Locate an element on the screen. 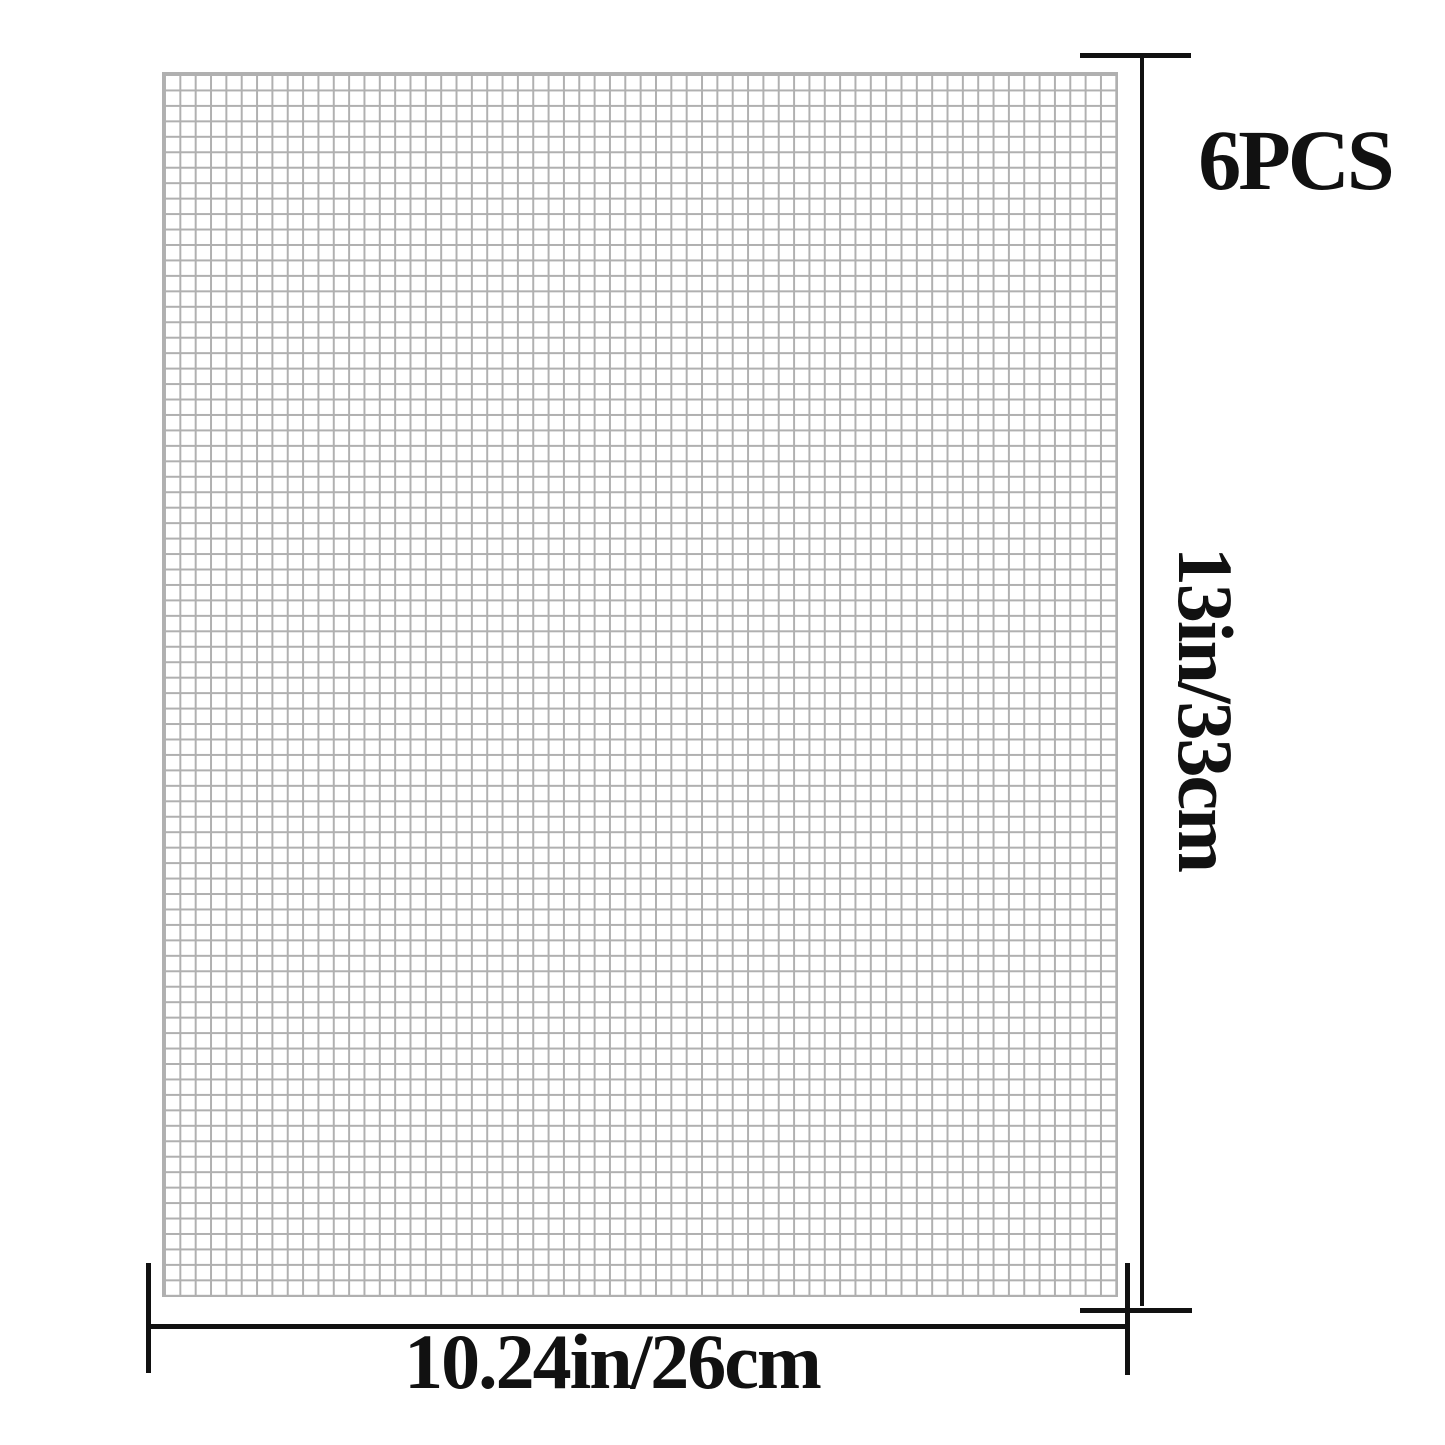 This screenshot has height=1445, width=1445. width-dimension-label: 10.24in/26cm is located at coordinates (613, 1361).